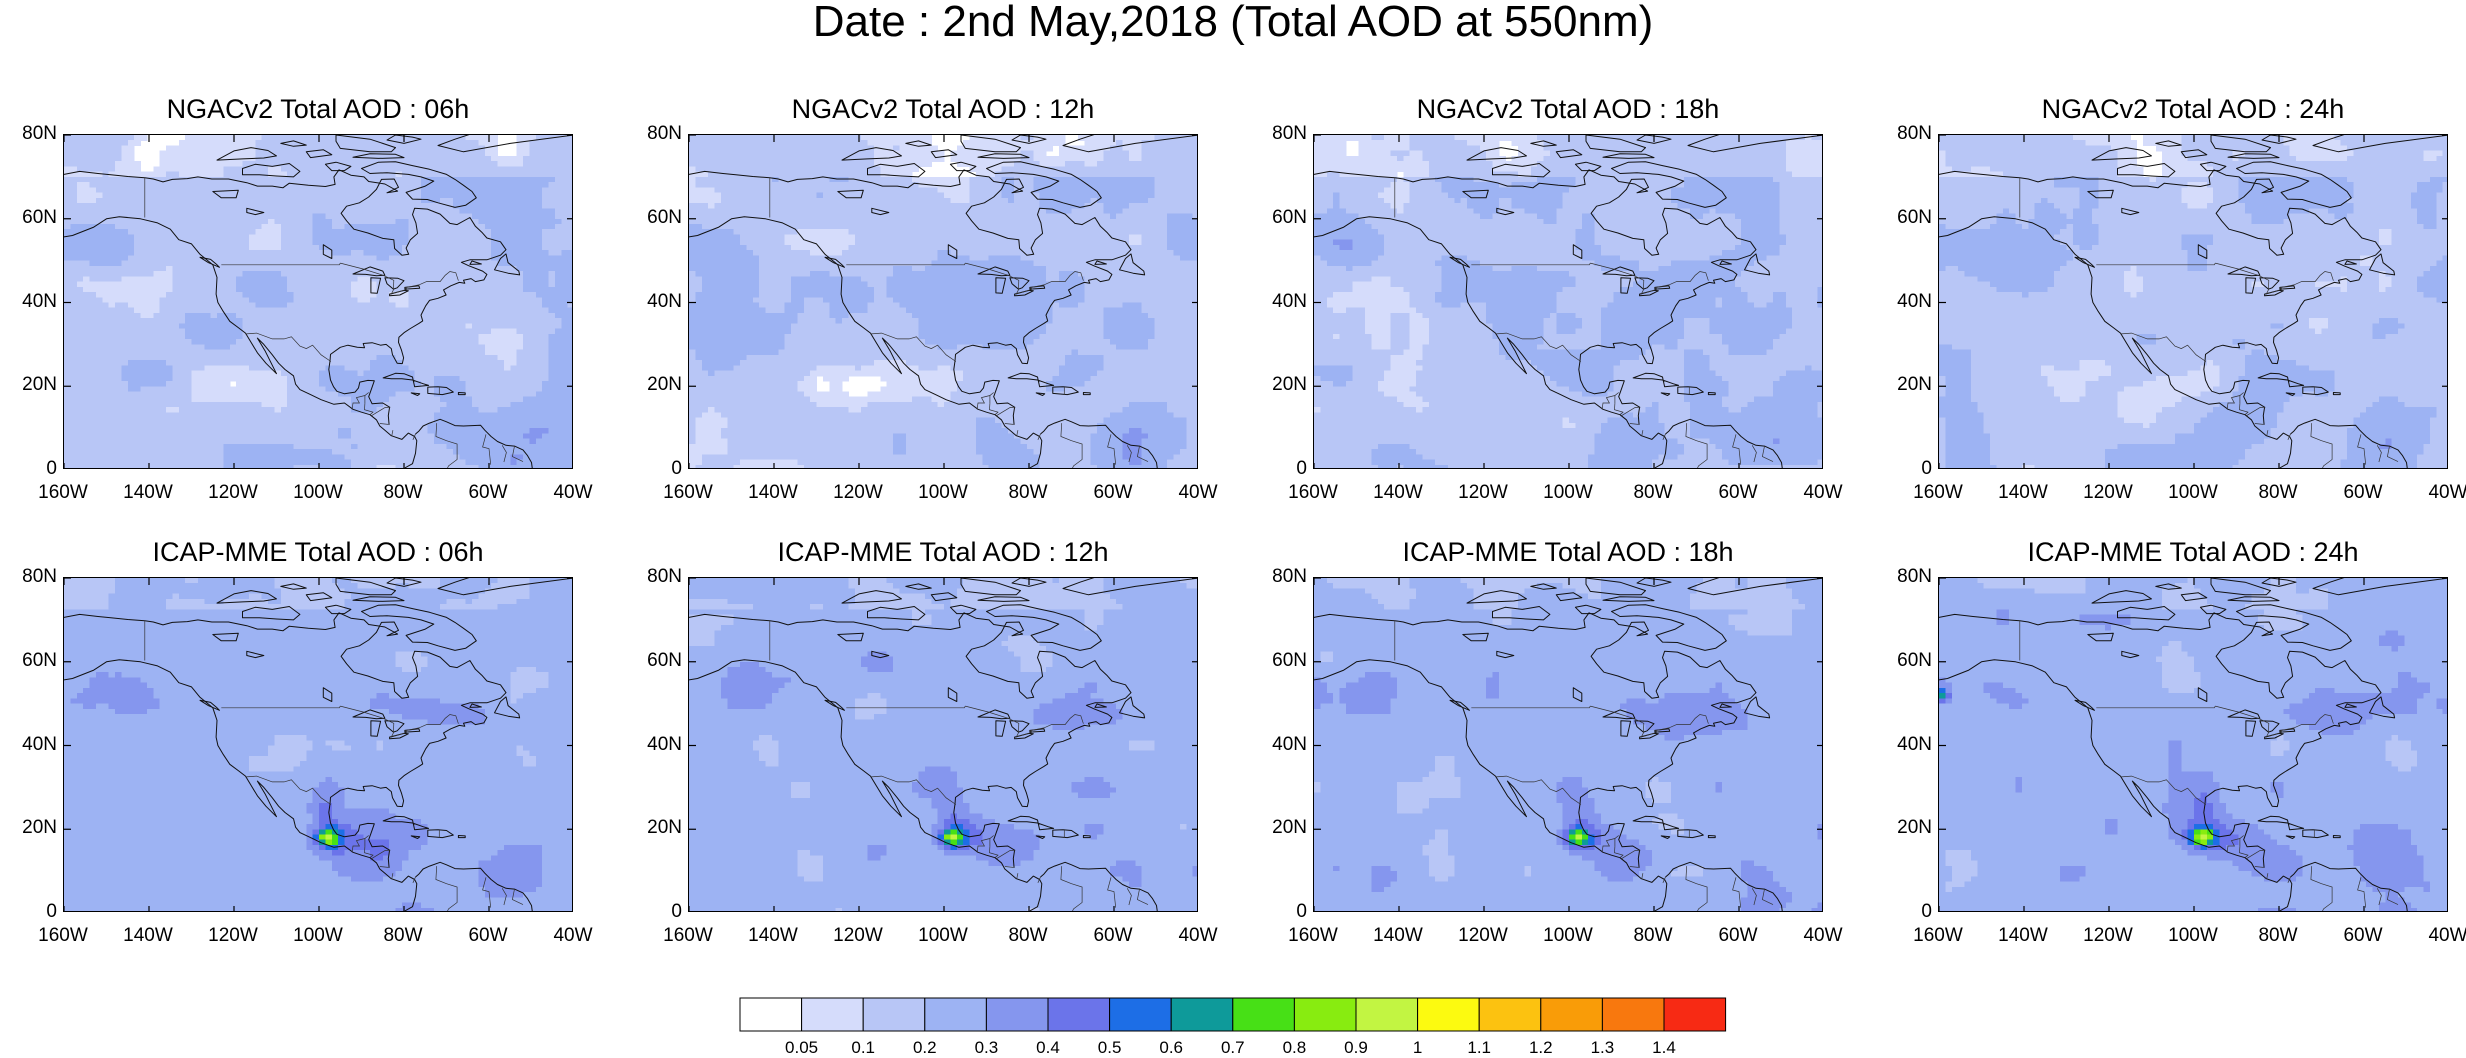 This screenshot has height=1058, width=2466. What do you see at coordinates (2193, 552) in the screenshot?
I see `panel-title: ICAP-MME Total AOD : 24h` at bounding box center [2193, 552].